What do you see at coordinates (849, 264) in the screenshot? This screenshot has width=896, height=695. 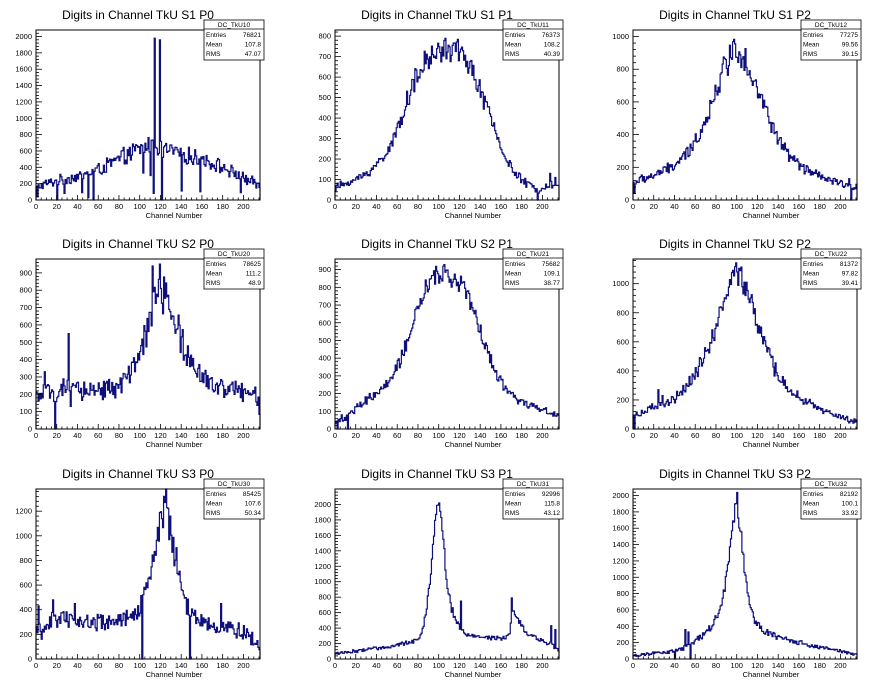 I see `stats-entries-value: 81372` at bounding box center [849, 264].